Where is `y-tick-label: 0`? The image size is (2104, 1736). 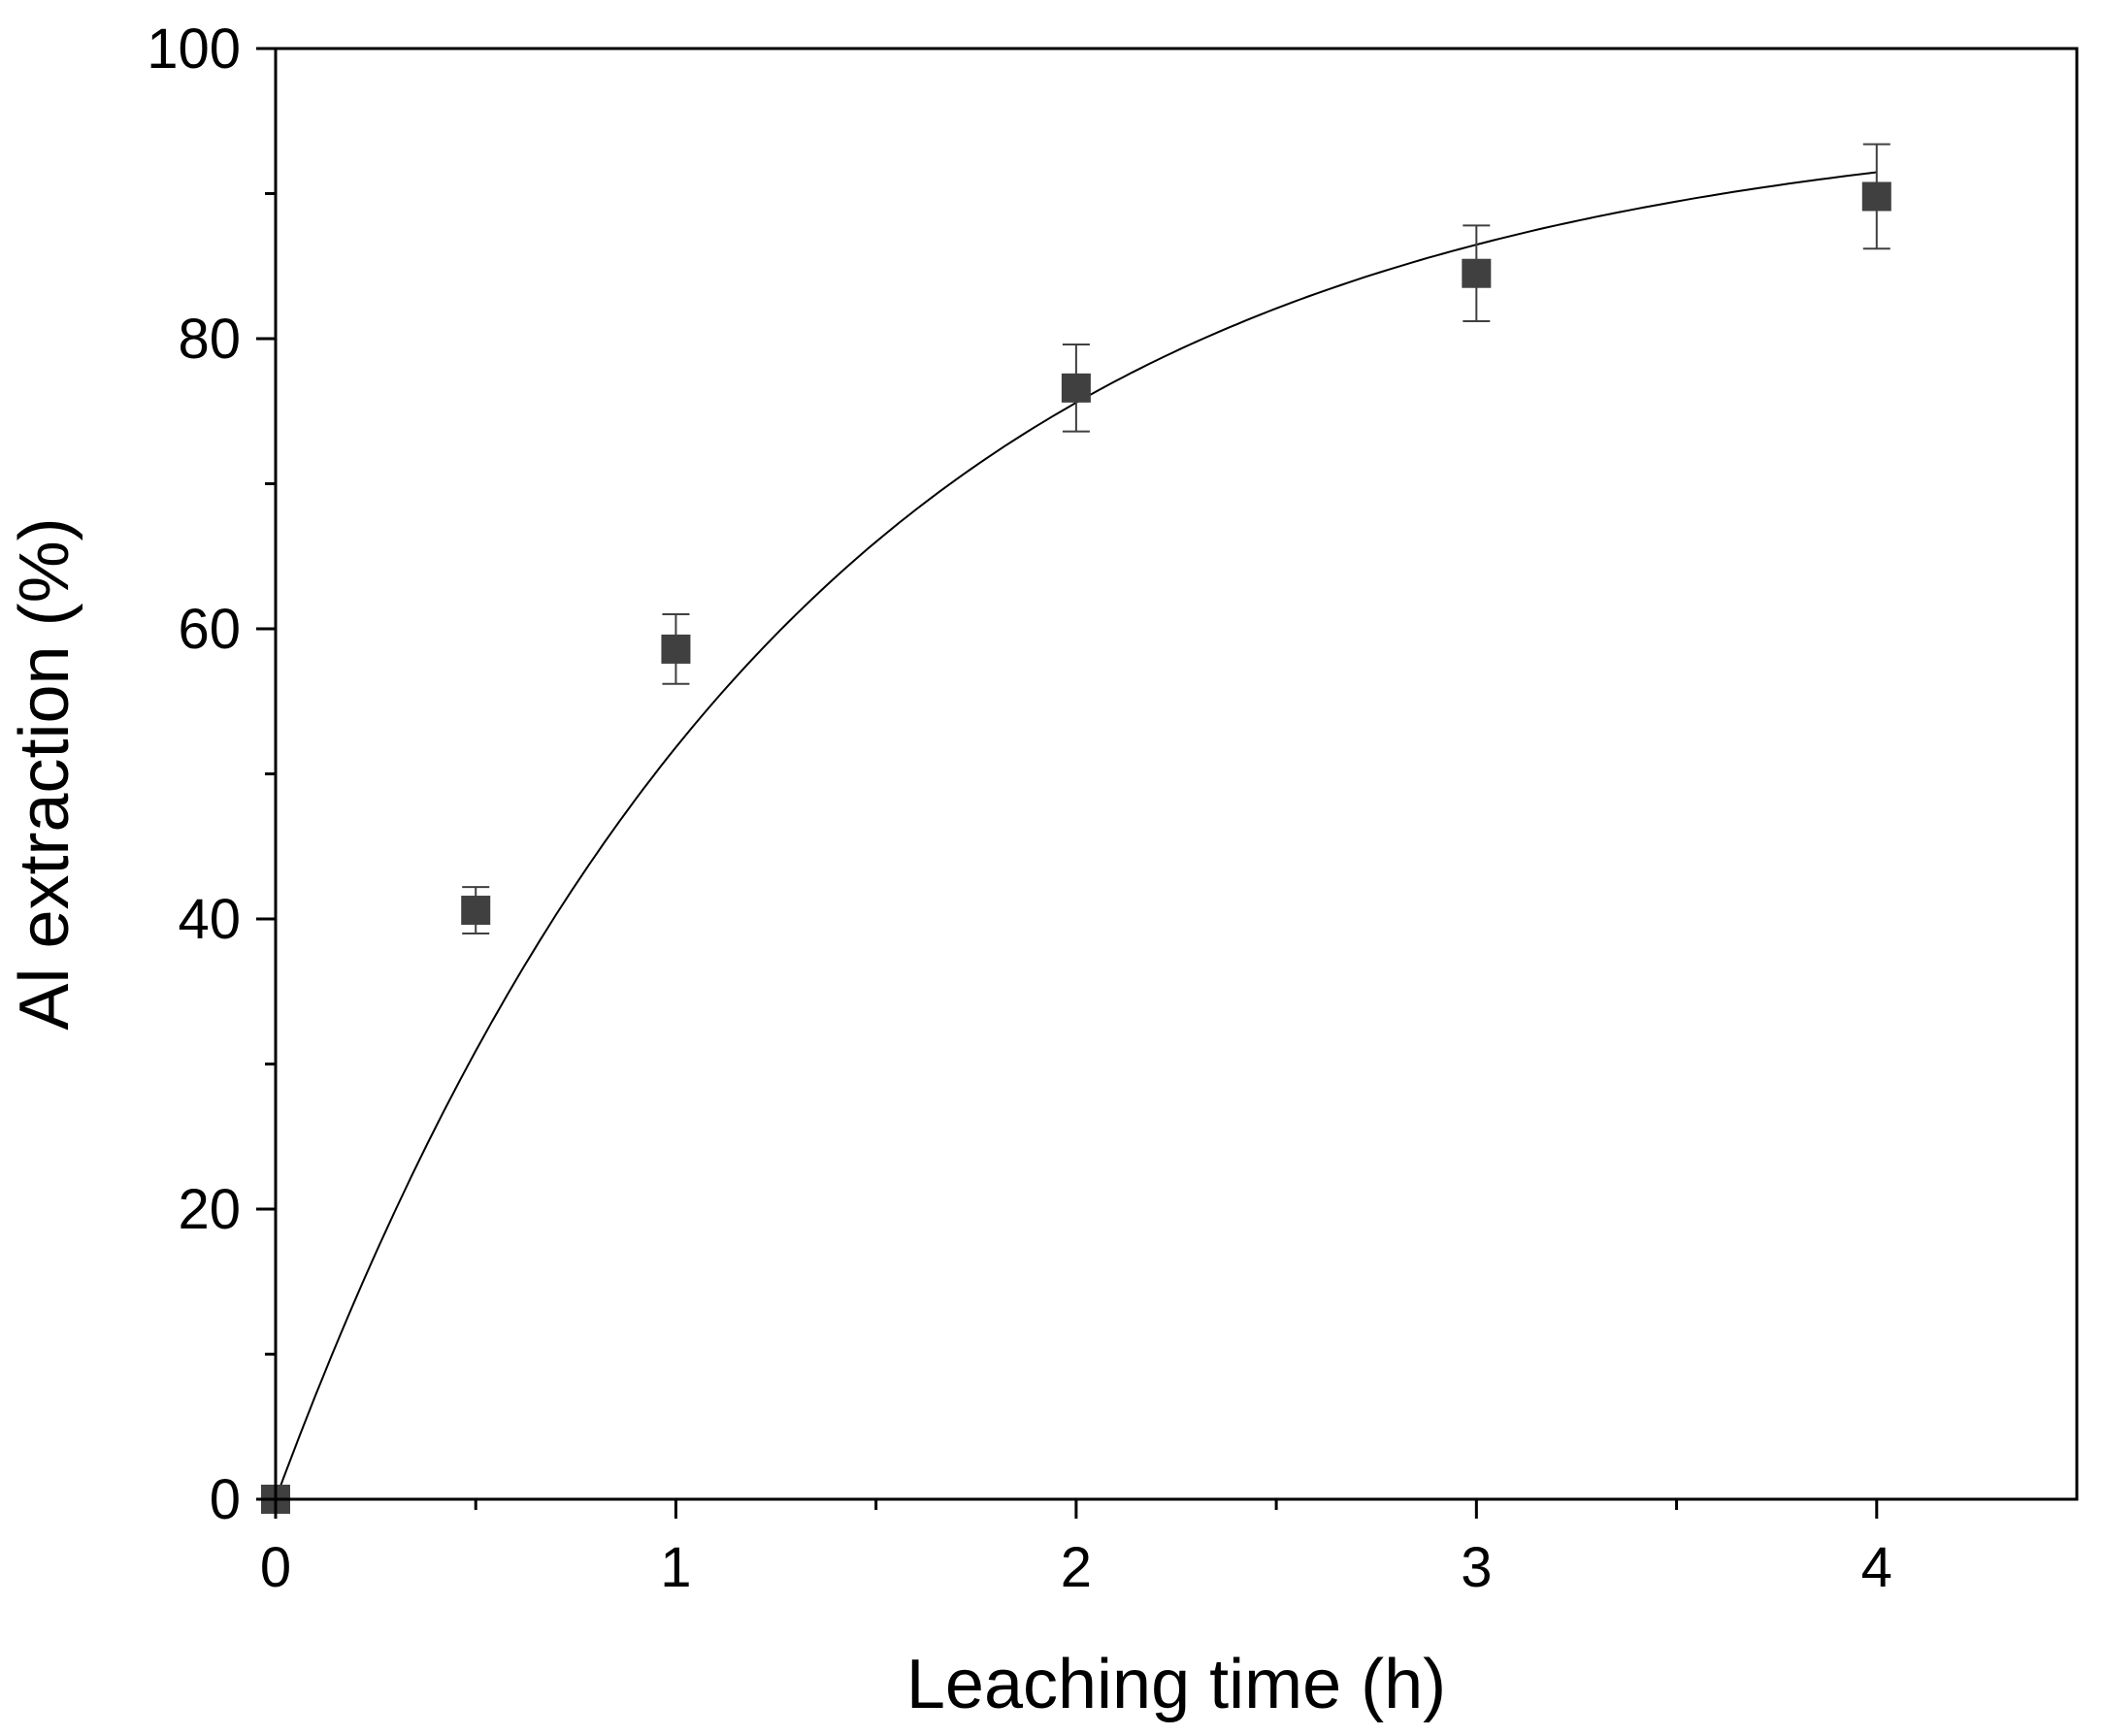 y-tick-label: 0 is located at coordinates (225, 1499).